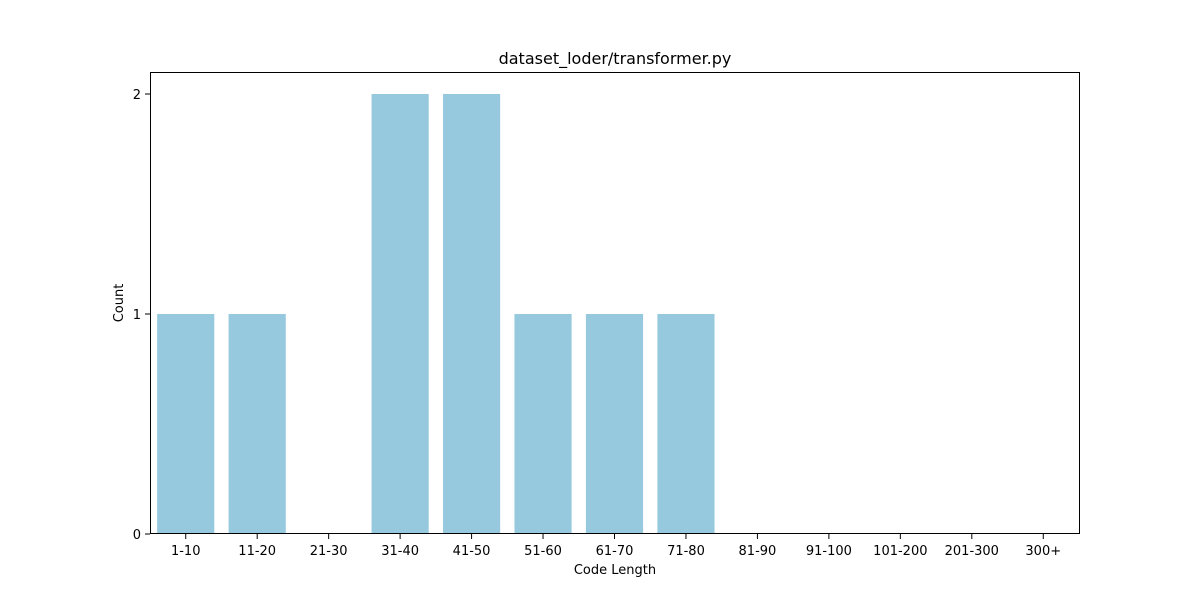 This screenshot has width=1200, height=600. Describe the element at coordinates (615, 551) in the screenshot. I see `x-tick-label: 61-70` at that location.